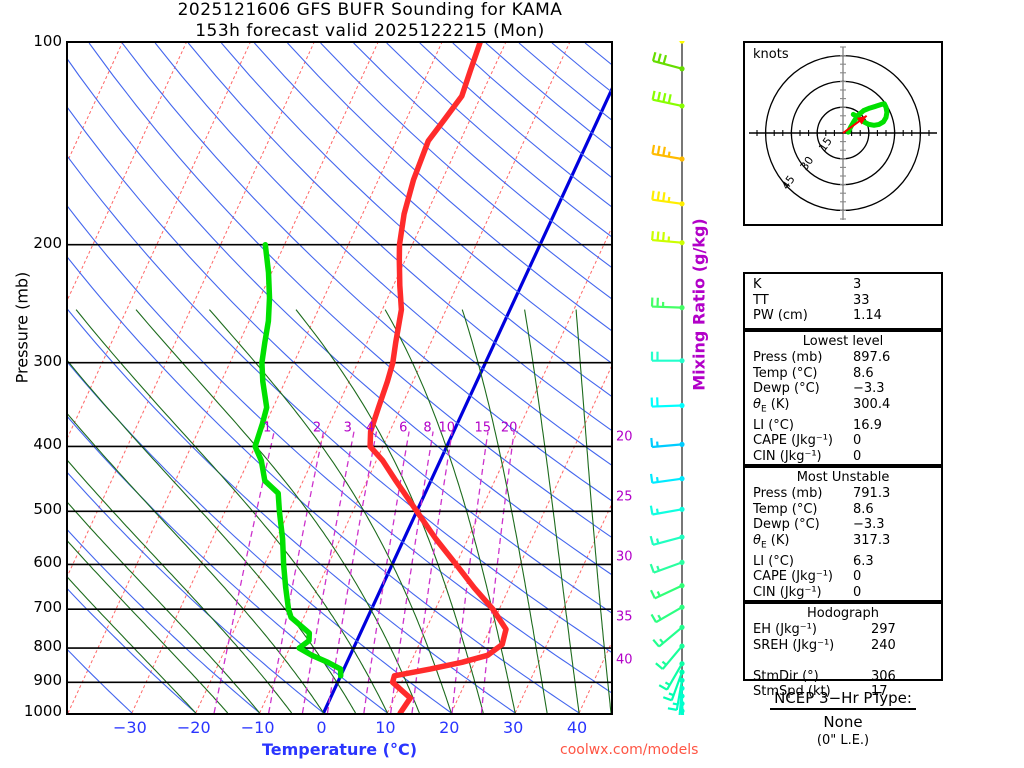  What do you see at coordinates (857, 284) in the screenshot?
I see `row-value: 3` at bounding box center [857, 284].